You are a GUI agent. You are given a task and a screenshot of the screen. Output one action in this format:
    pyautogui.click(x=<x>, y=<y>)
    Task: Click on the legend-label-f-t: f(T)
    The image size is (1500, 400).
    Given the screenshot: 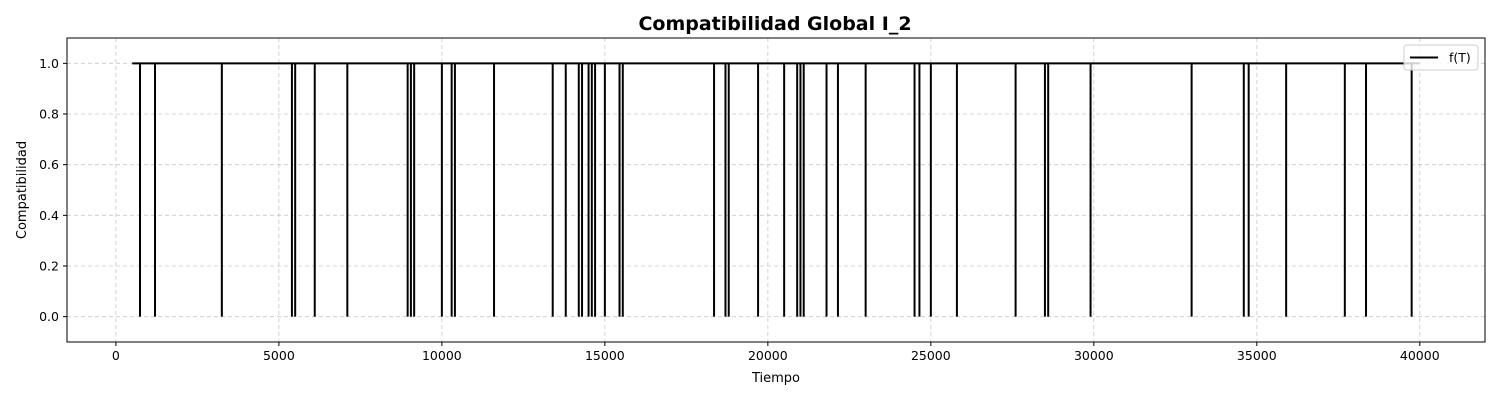 What is the action you would take?
    pyautogui.click(x=1460, y=57)
    